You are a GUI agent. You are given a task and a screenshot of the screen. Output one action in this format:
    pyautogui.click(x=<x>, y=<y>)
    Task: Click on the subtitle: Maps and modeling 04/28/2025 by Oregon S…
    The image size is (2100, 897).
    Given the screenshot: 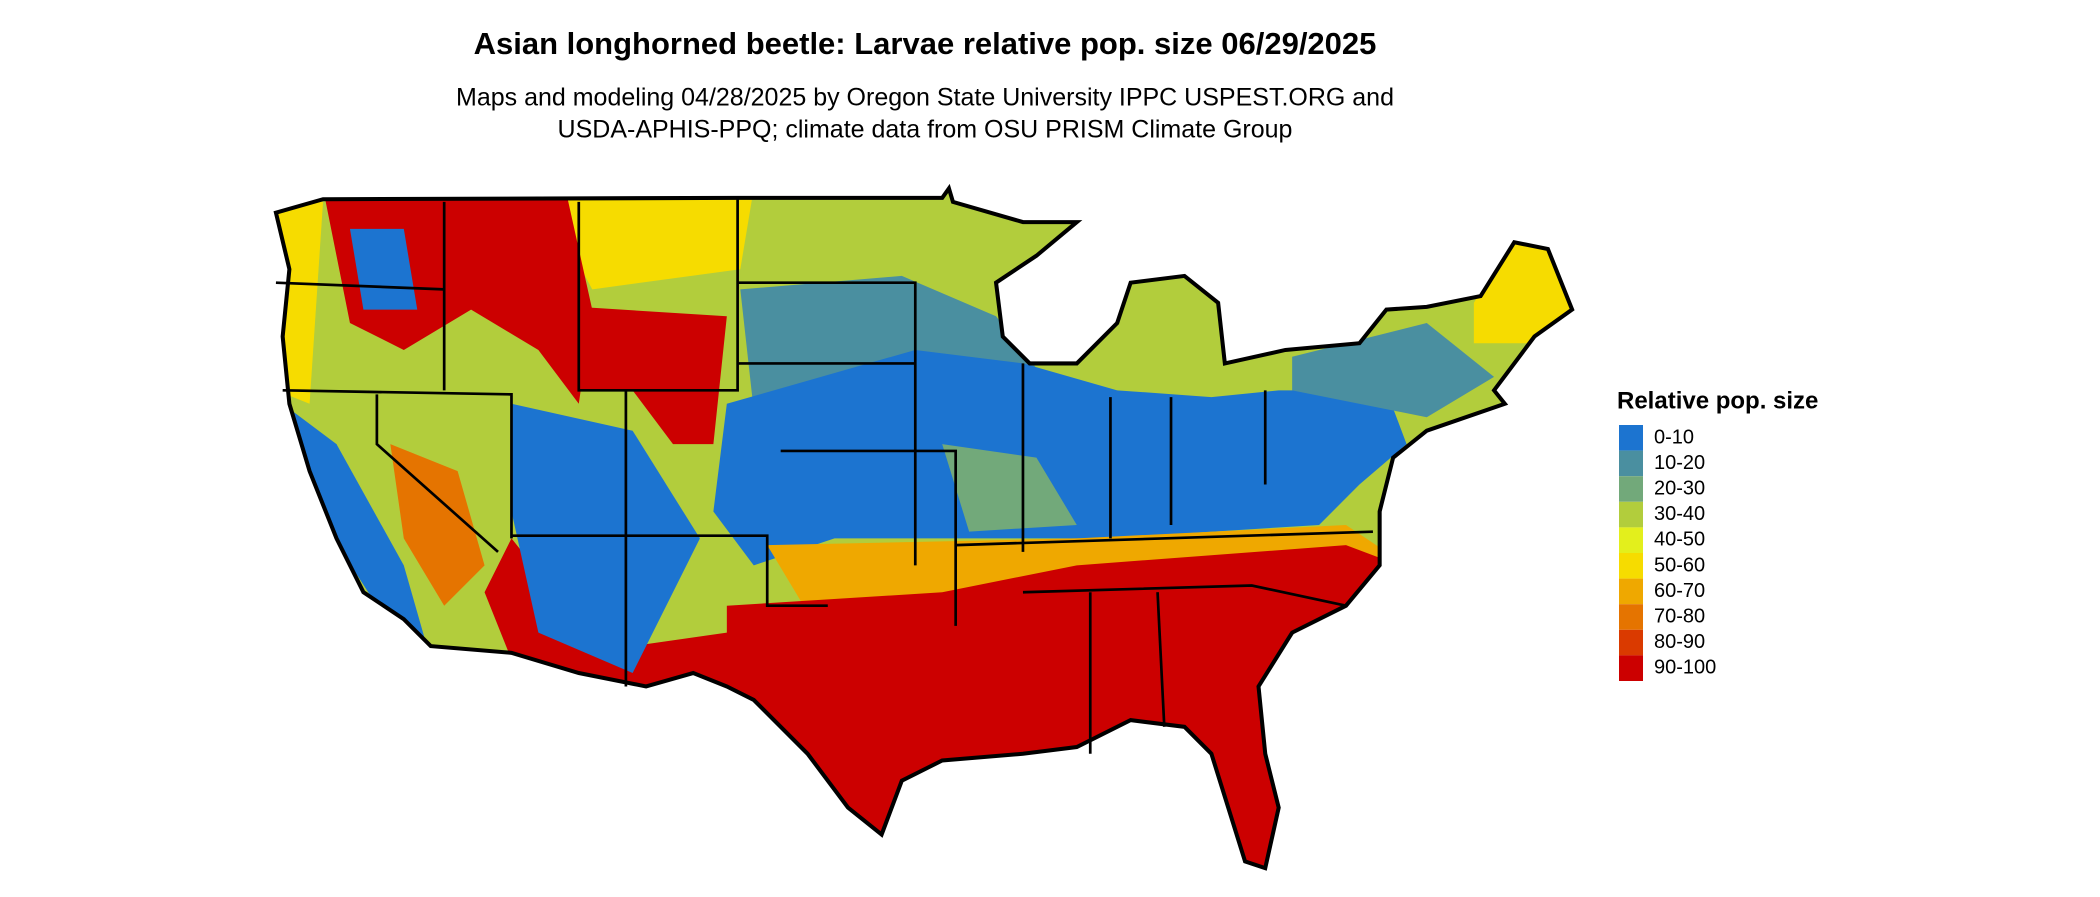 What is the action you would take?
    pyautogui.click(x=925, y=98)
    